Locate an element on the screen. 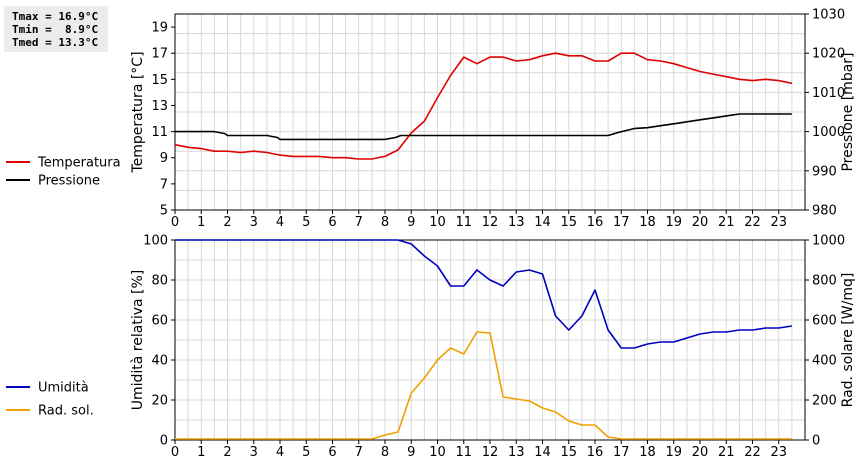 The width and height of the screenshot is (860, 460). y-axis-label-left: Umidità relativa [%] is located at coordinates (138, 340).